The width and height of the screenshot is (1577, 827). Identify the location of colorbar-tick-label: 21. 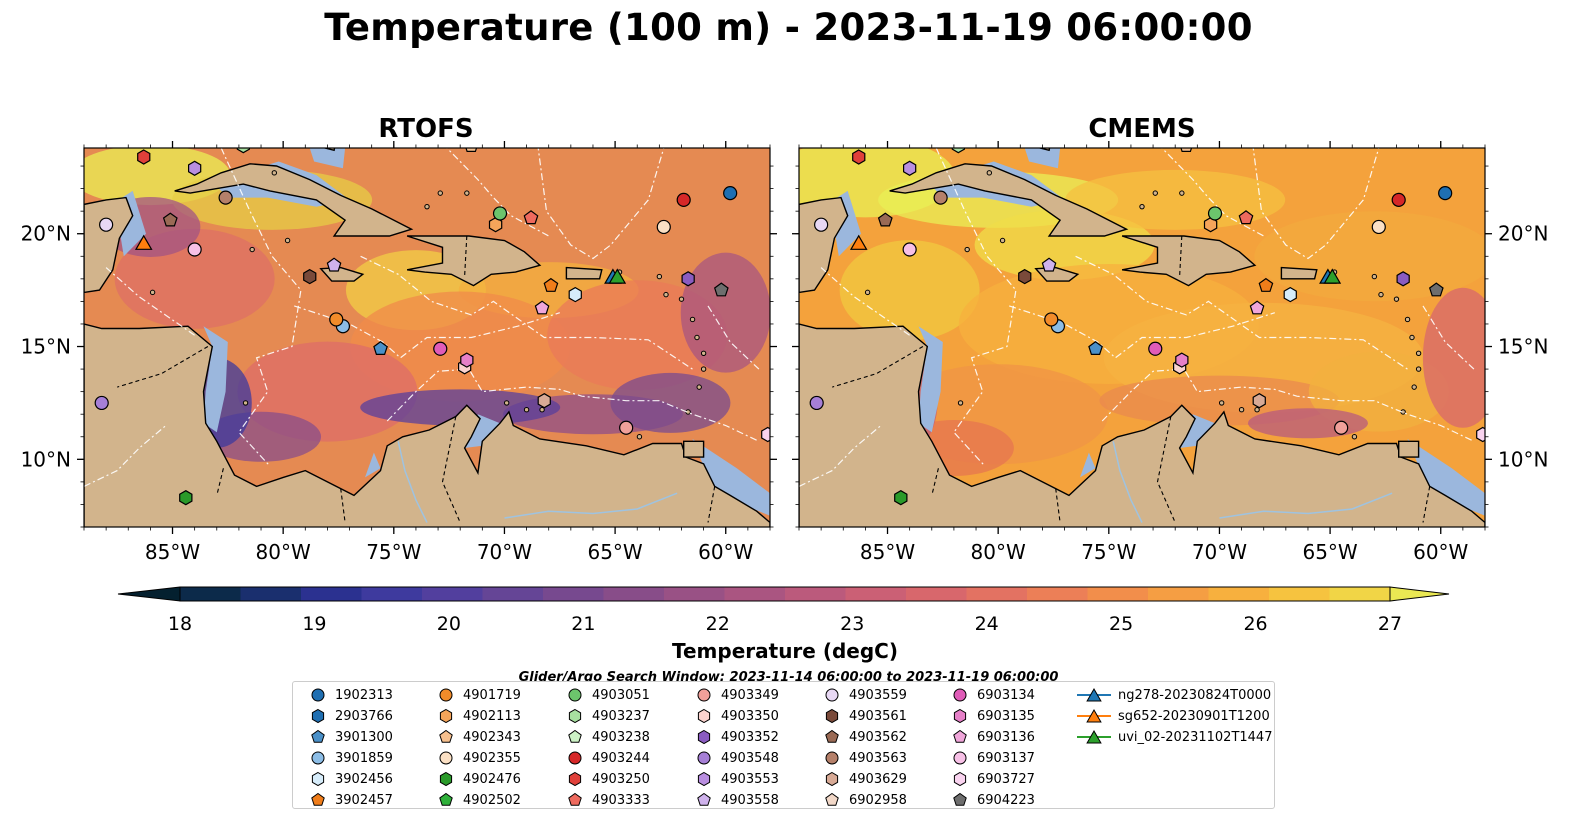
(583, 624).